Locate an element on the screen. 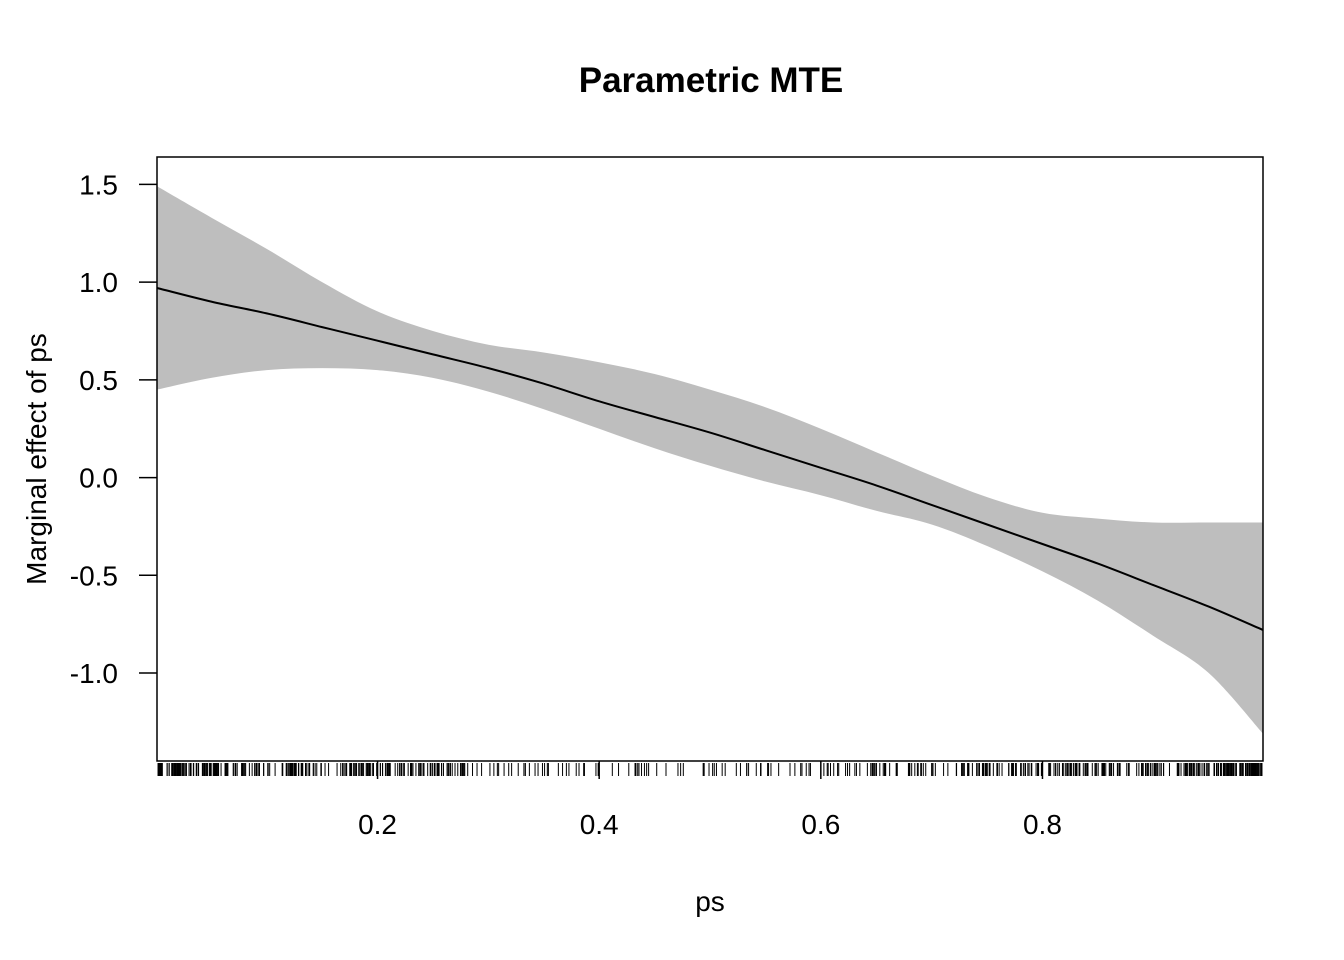 The height and width of the screenshot is (960, 1344). y-tick-label: 0.0 is located at coordinates (98, 478).